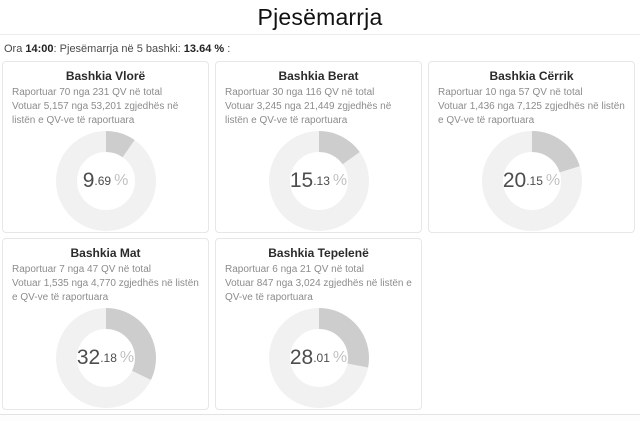 This screenshot has width=640, height=421. Describe the element at coordinates (318, 253) in the screenshot. I see `card-title: Bashkia Tepelenë` at that location.